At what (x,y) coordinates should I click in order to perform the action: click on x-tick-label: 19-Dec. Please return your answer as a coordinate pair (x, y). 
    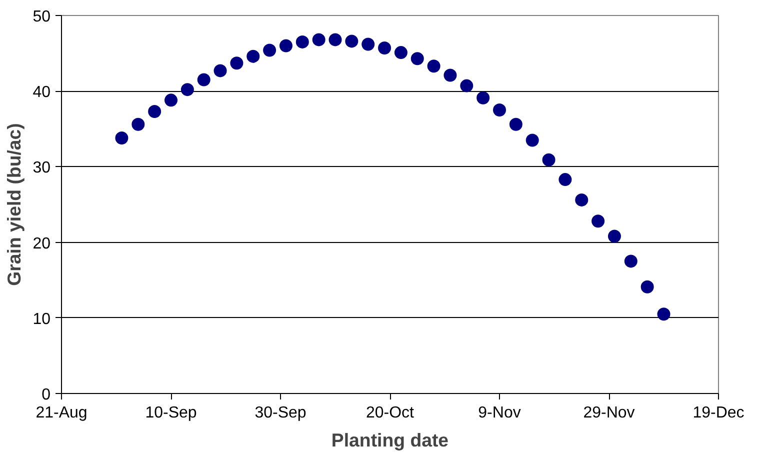
    Looking at the image, I should click on (718, 413).